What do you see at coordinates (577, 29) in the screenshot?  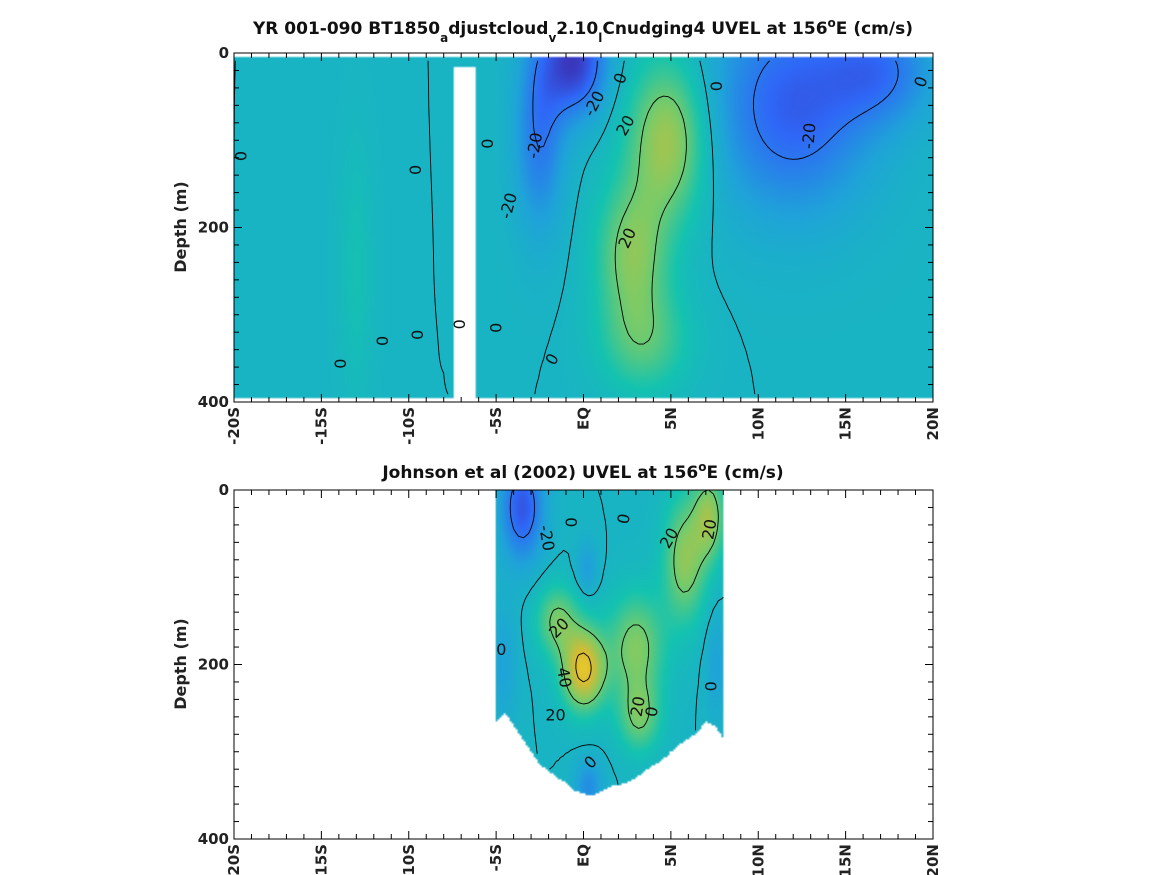 I see `title-part: 2.10` at bounding box center [577, 29].